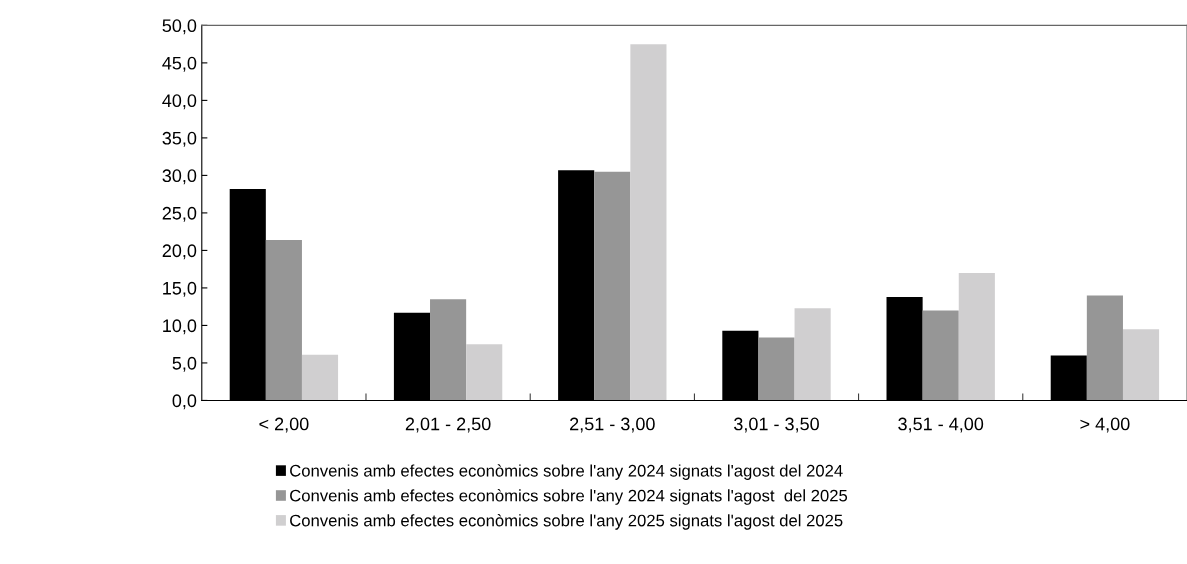 The image size is (1187, 564). I want to click on y-tick-label: 25,0, so click(179, 214).